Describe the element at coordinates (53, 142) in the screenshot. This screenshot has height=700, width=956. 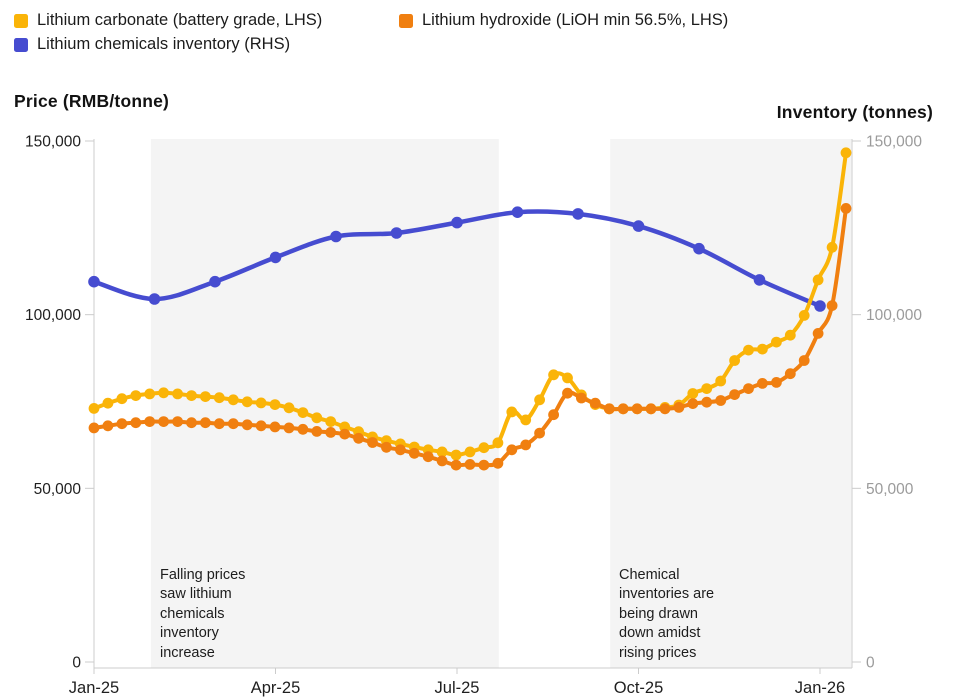
I see `left-tick-label: 150,000` at that location.